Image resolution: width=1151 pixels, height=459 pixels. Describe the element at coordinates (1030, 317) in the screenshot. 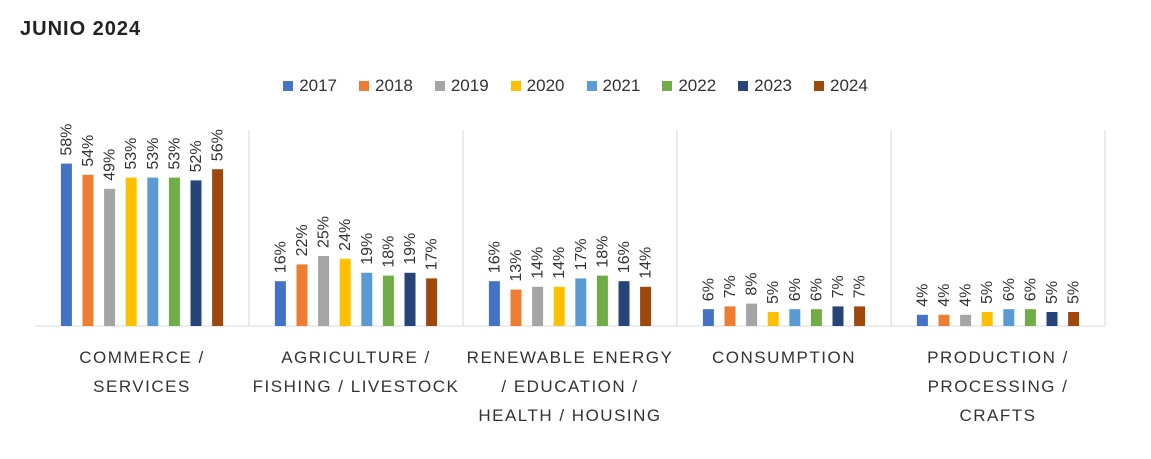

I see `bar-2022-cat4` at that location.